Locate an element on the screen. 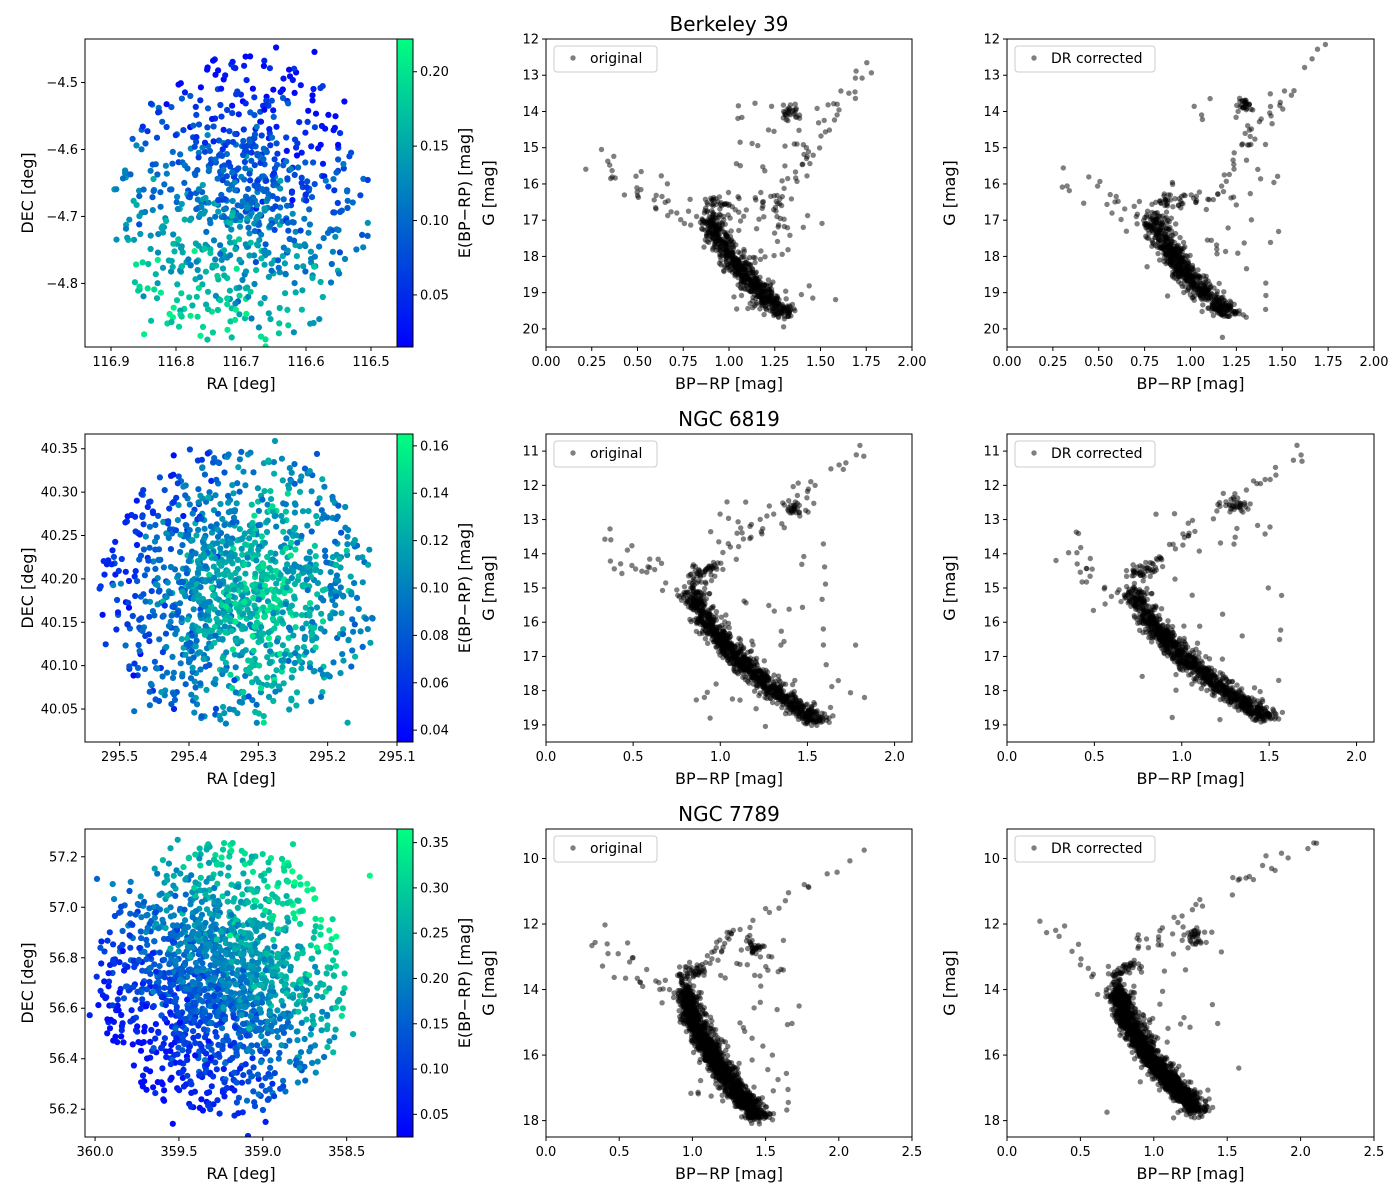 This screenshot has height=1200, width=1400. colorbar-tick-label: 0.12 is located at coordinates (434, 541).